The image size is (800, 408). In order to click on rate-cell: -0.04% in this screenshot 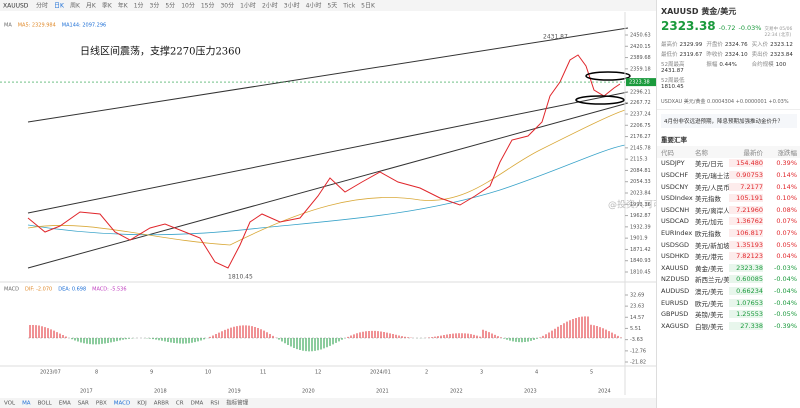, I will do `click(785, 302)`.